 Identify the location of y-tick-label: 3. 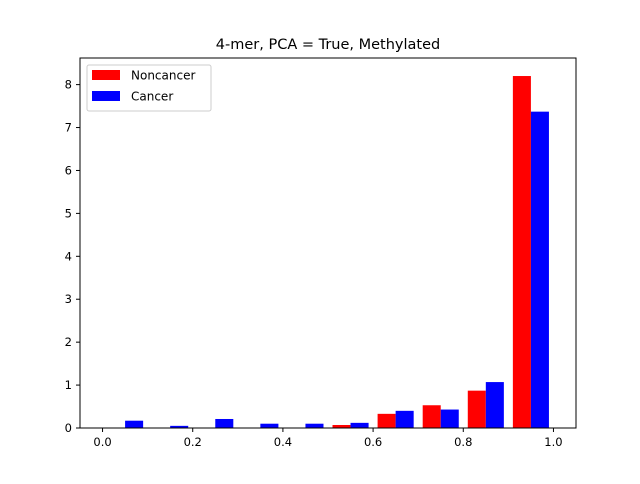
(68, 299).